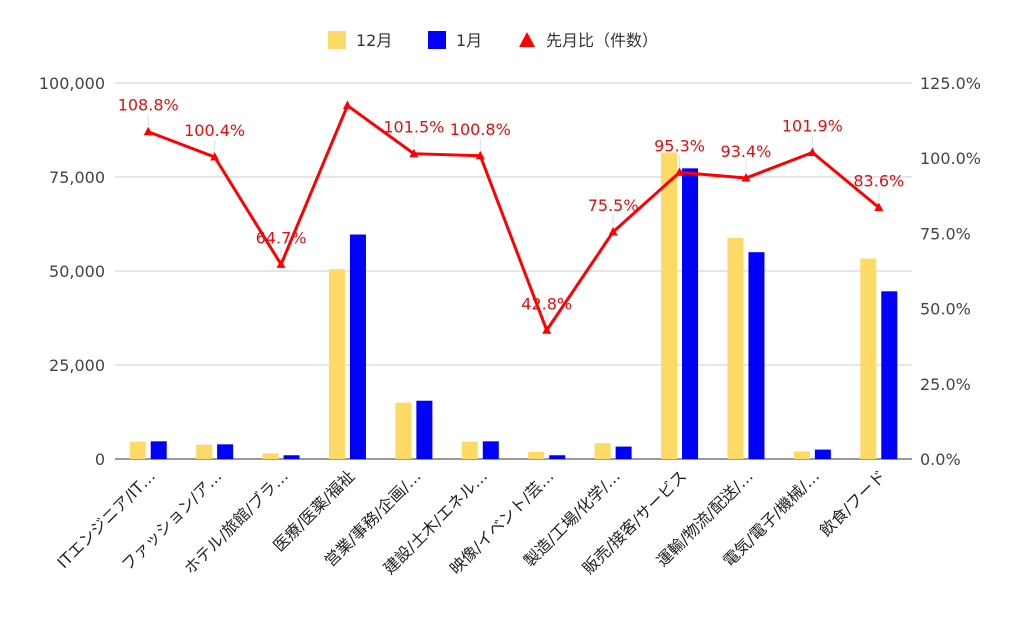  I want to click on y-right-tick-label: 50.0%, so click(945, 309).